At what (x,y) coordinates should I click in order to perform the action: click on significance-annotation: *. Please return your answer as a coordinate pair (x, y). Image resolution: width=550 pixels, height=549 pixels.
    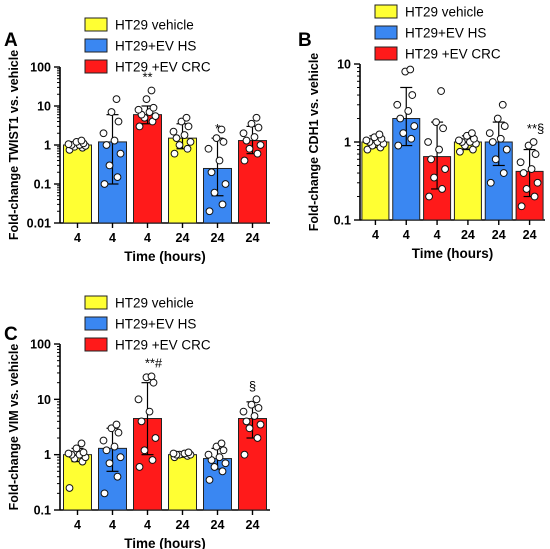
    Looking at the image, I should click on (217, 128).